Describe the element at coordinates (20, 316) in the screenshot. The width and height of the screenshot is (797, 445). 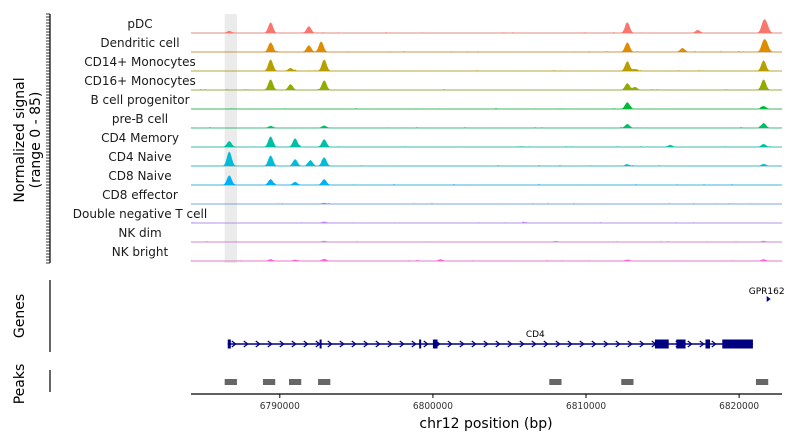
I see `genes-panel-label: Genes` at that location.